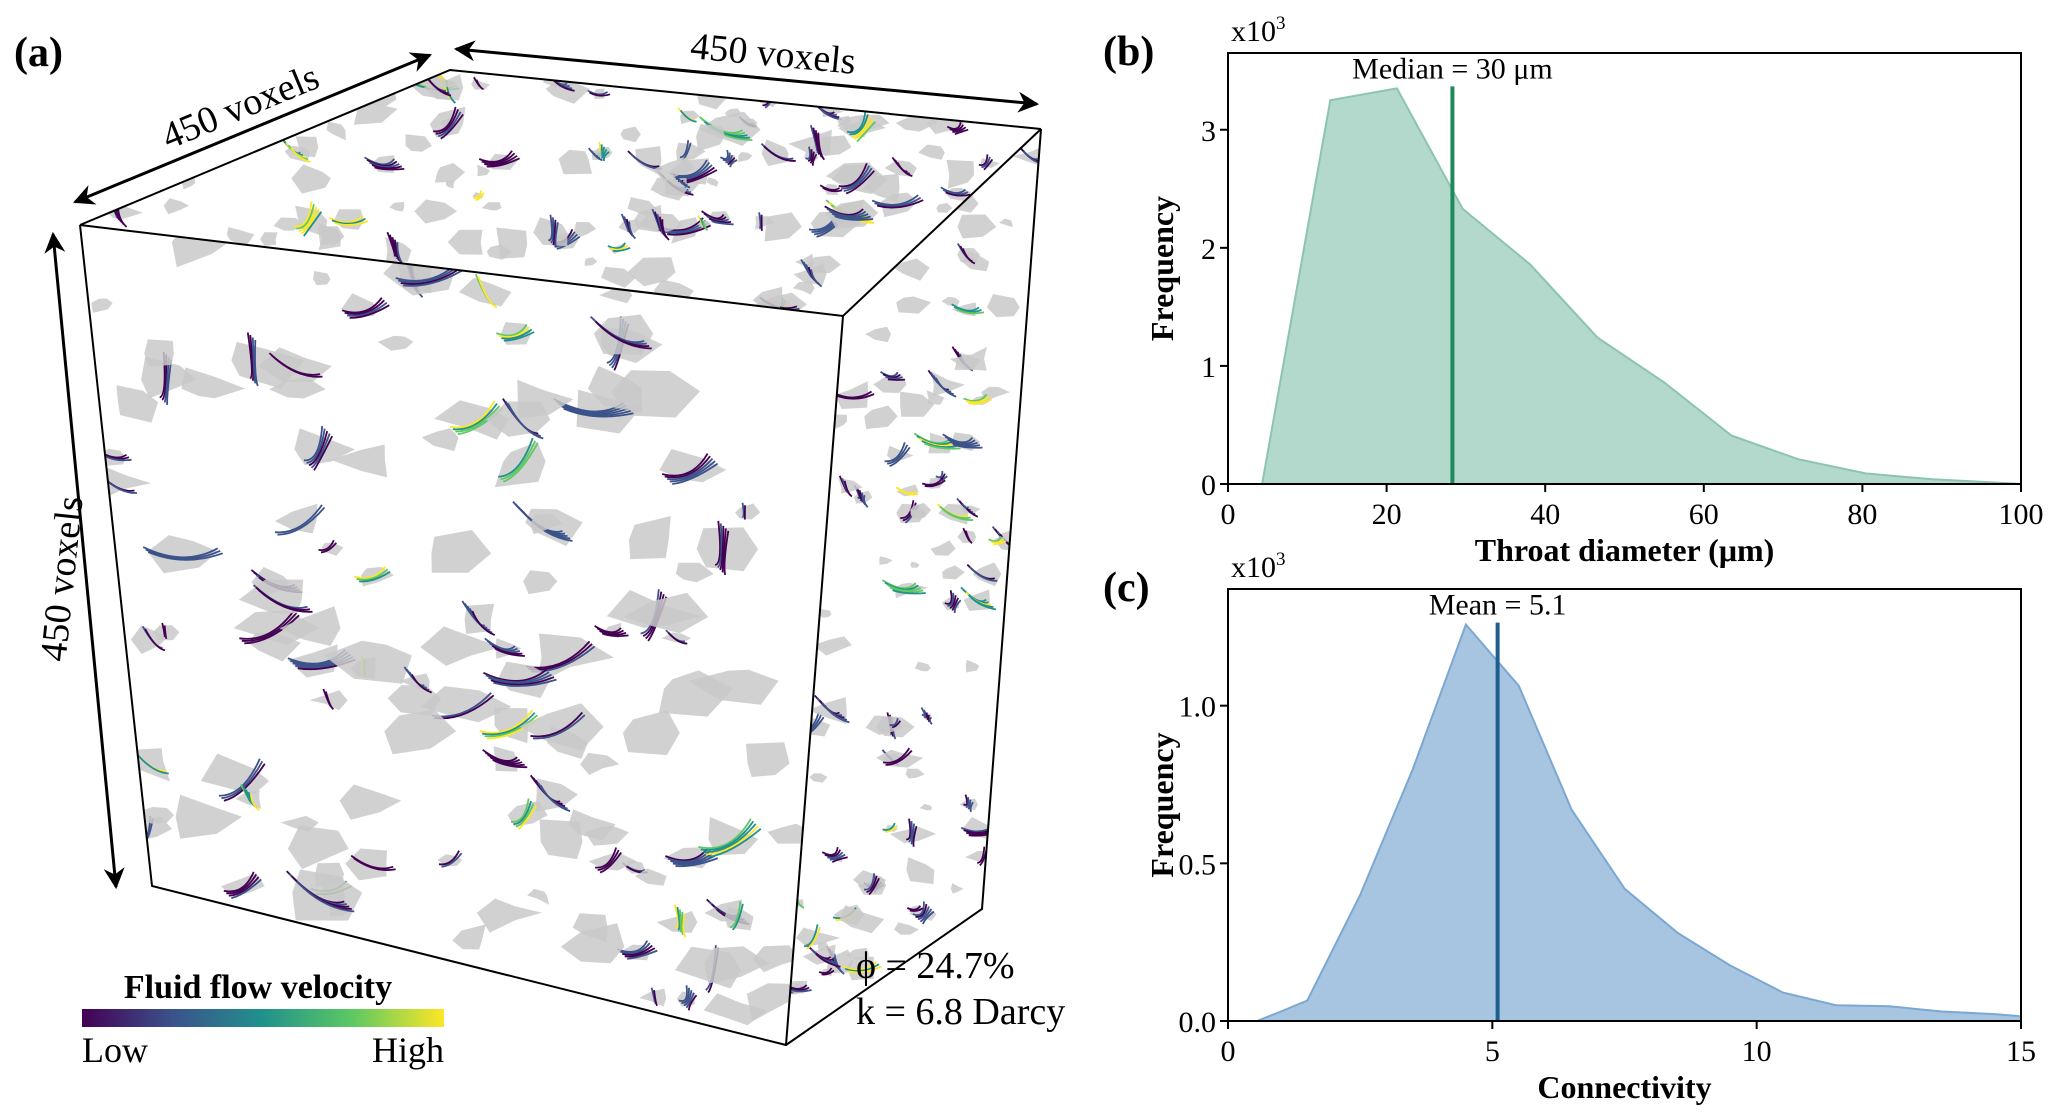  What do you see at coordinates (960, 1012) in the screenshot?
I see `permeability-value: k = 6.8 Darcy` at bounding box center [960, 1012].